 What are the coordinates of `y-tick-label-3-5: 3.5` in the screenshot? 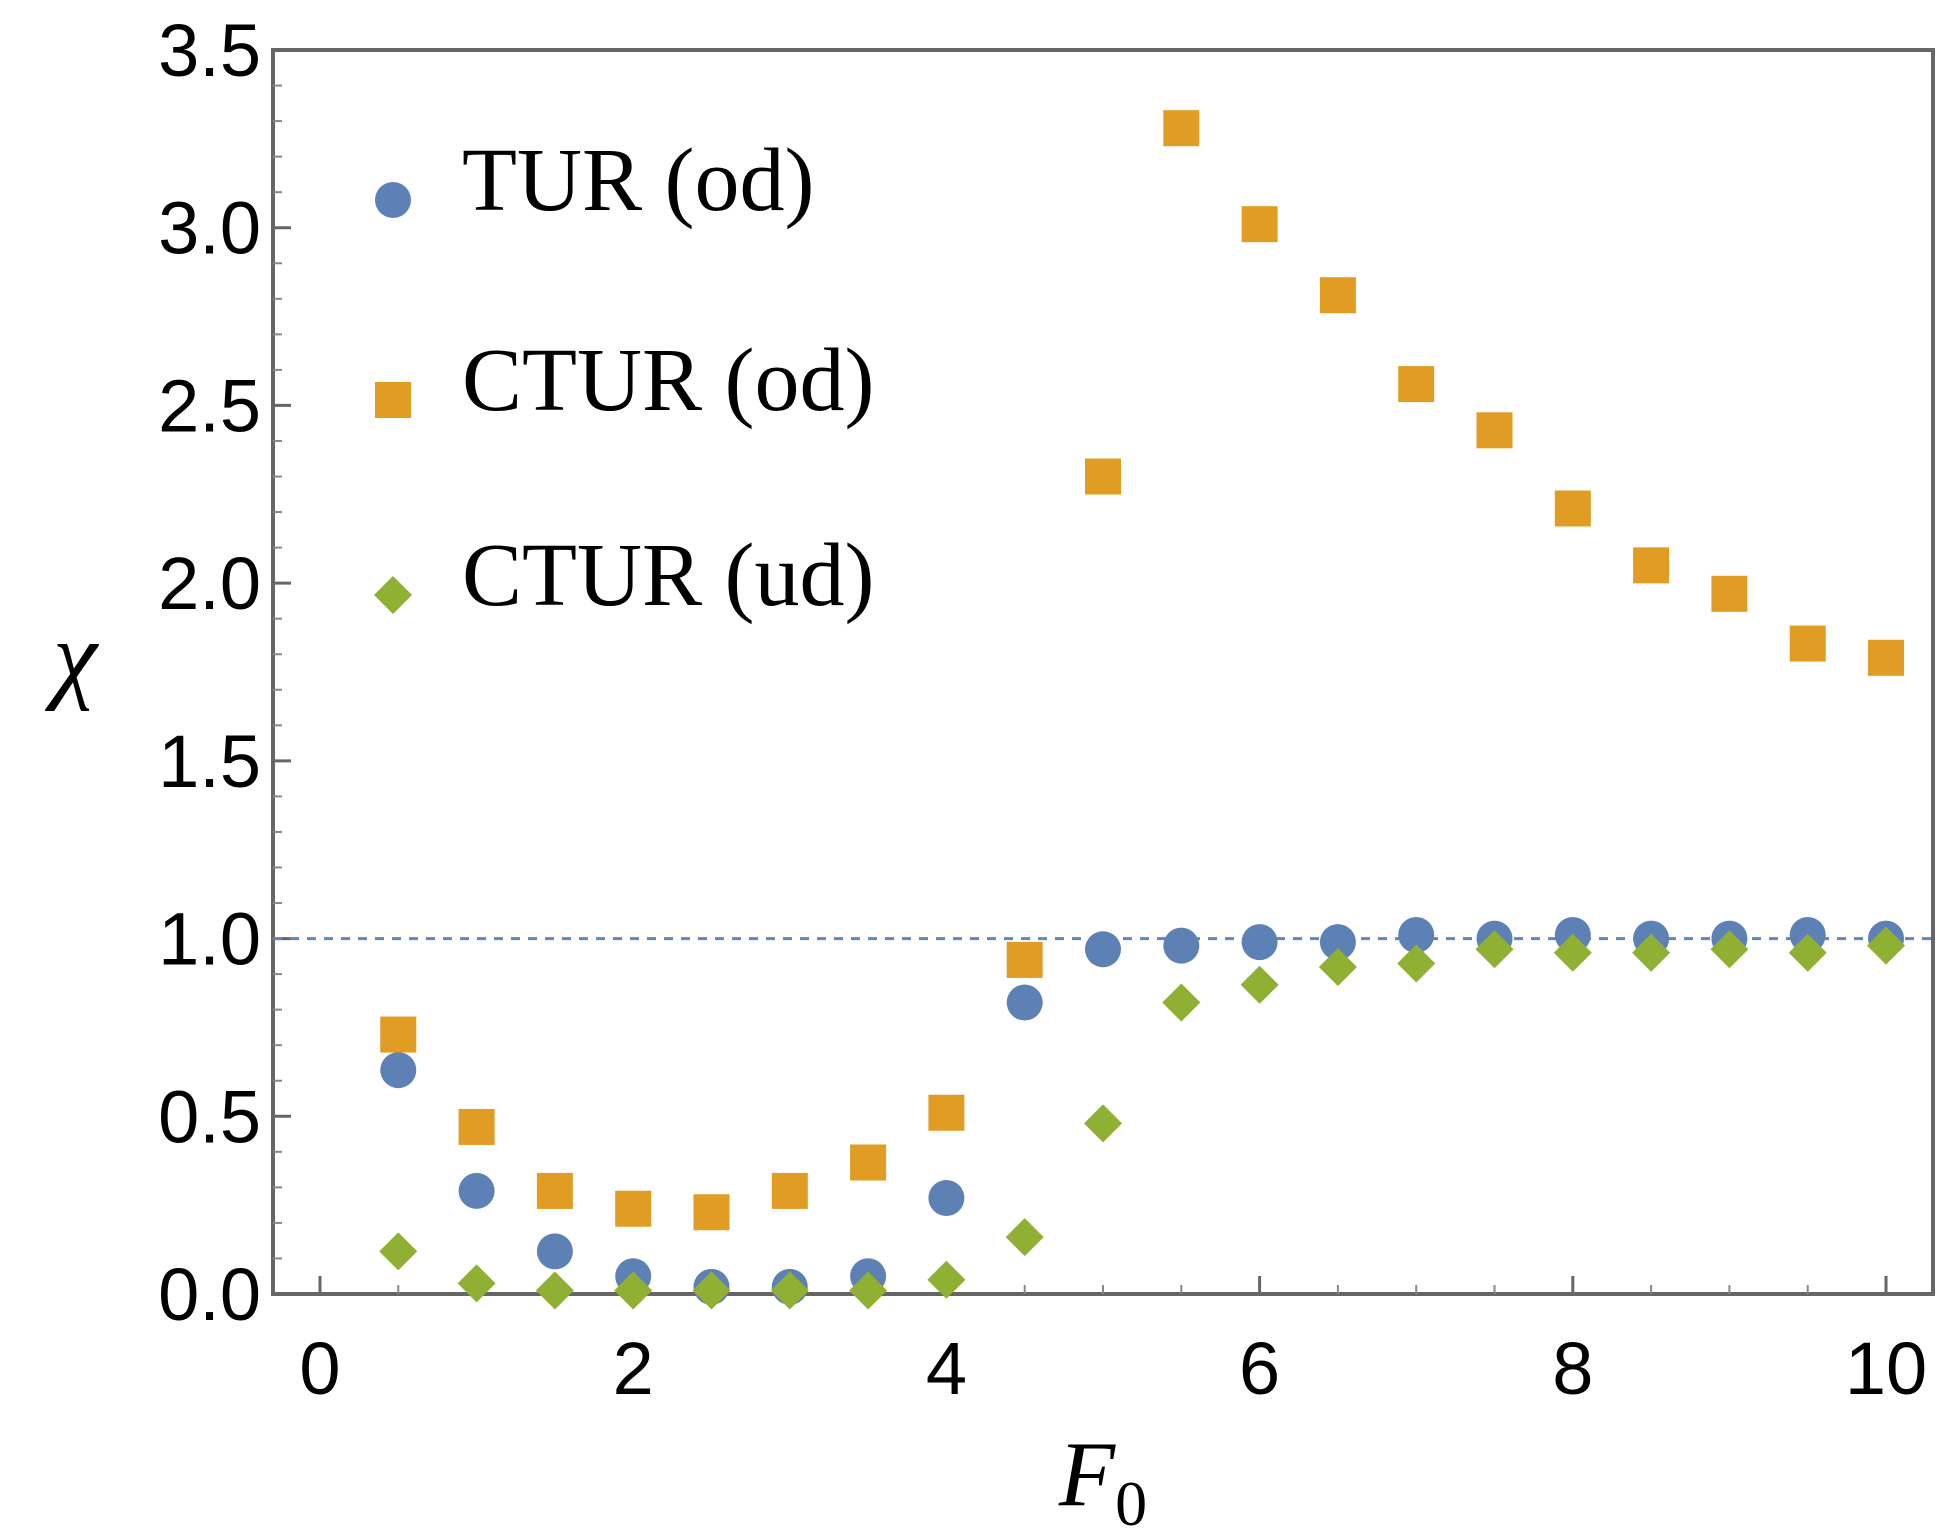 It's located at (209, 50).